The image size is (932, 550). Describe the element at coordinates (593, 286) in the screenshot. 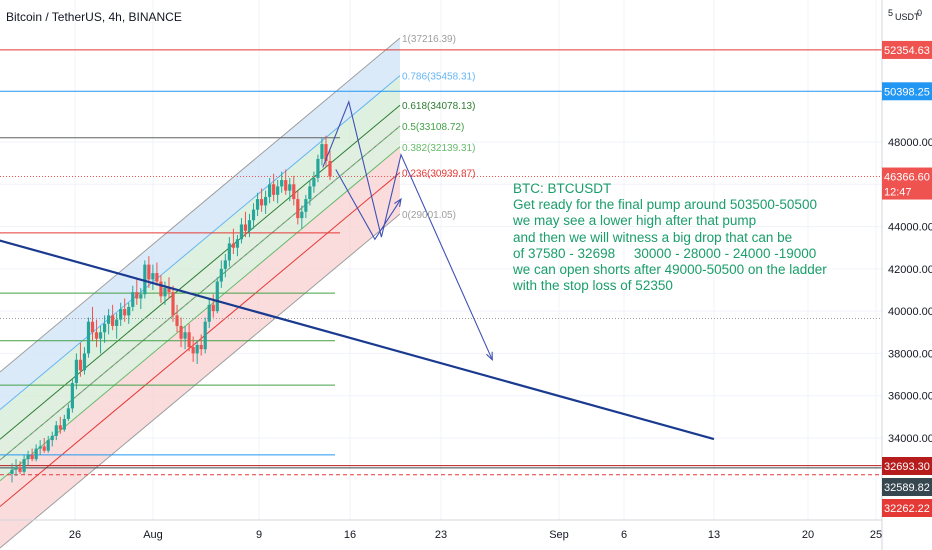

I see `annotation-line: with the stop loss of 52350` at that location.